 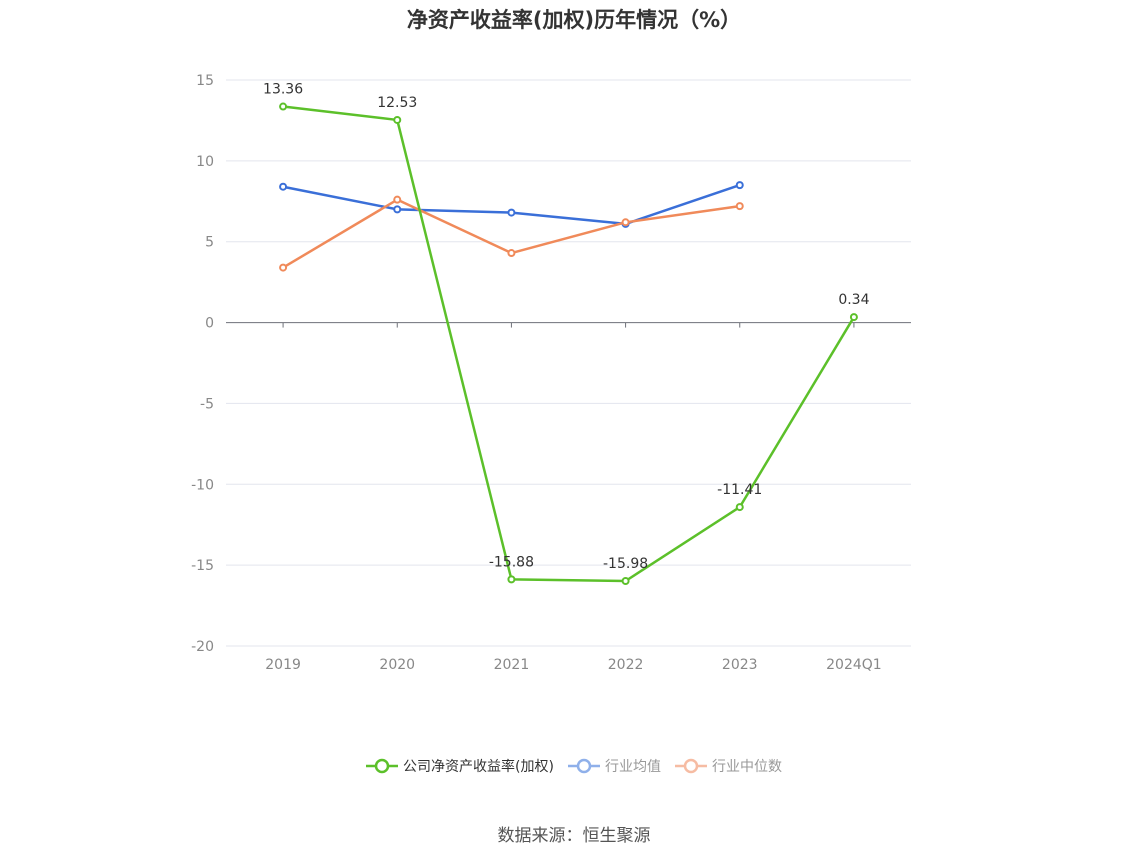 I want to click on data-label: 0.34, so click(x=853, y=300).